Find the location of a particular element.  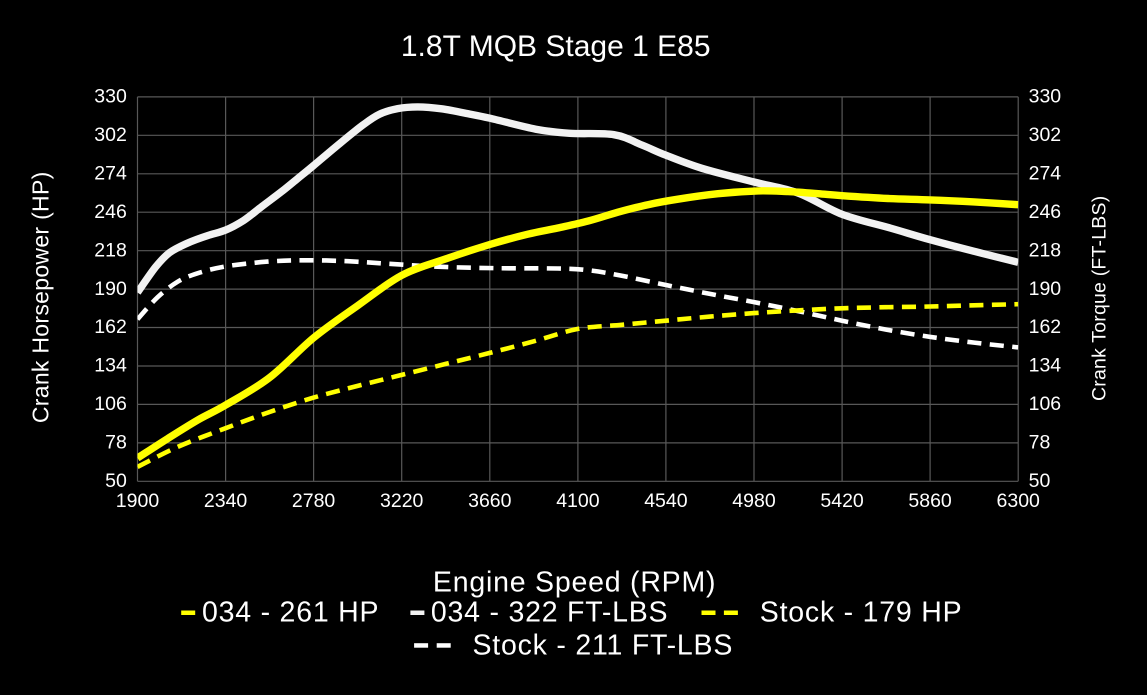

svg-text: 1.8T MQB Stage 1 E85 is located at coordinates (556, 46).